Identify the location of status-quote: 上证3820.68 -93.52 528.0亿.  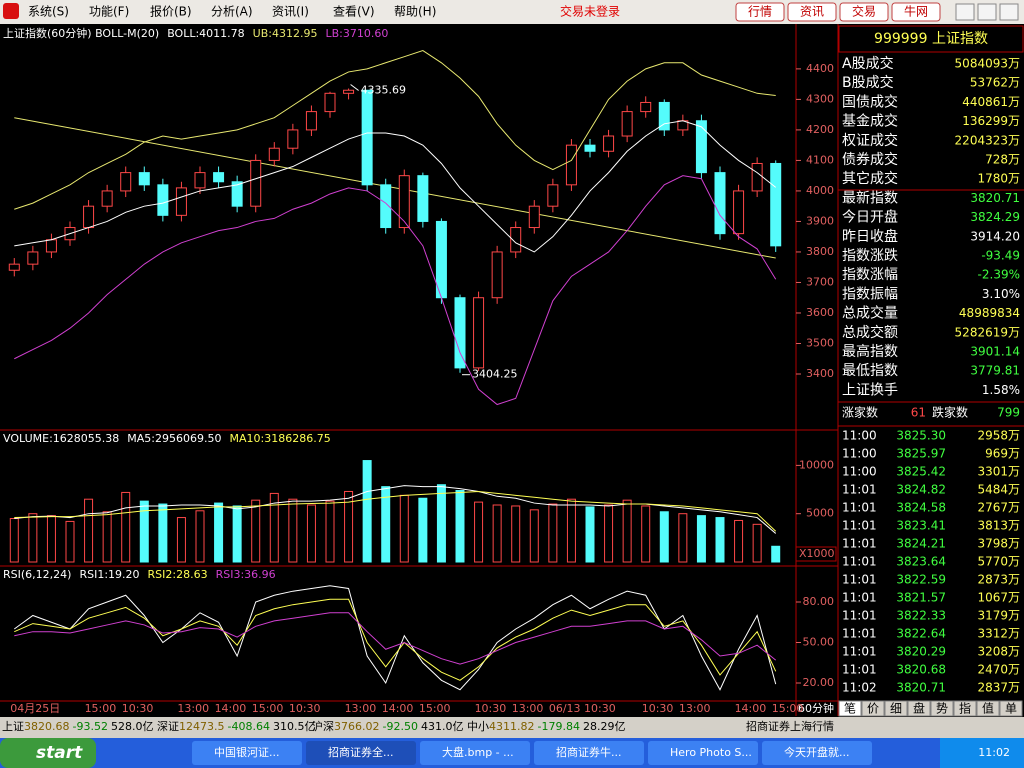
(77, 726).